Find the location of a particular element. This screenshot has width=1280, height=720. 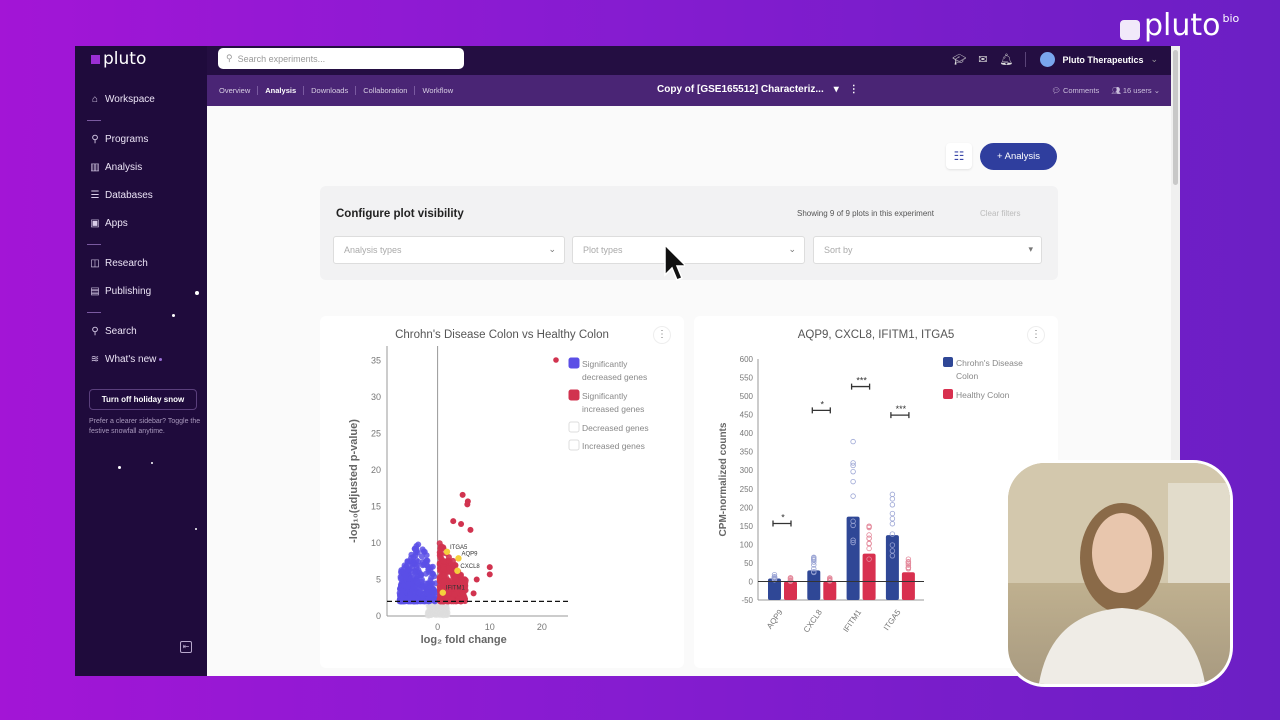

tab-collaboration: Collaboration is located at coordinates (386, 90).